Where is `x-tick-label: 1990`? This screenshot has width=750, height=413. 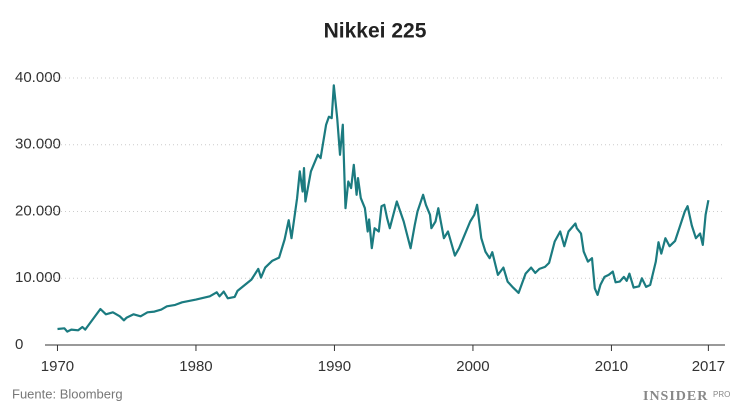 x-tick-label: 1990 is located at coordinates (334, 366).